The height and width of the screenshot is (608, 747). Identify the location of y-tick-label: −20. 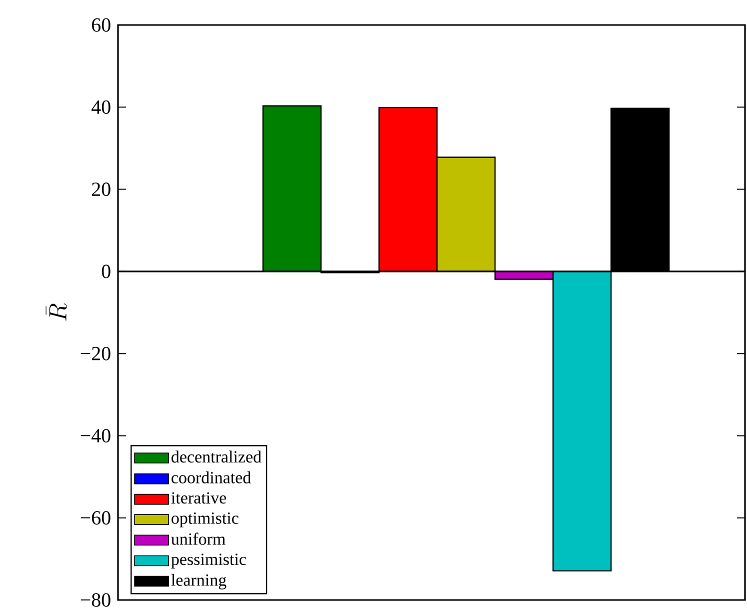
(95, 353).